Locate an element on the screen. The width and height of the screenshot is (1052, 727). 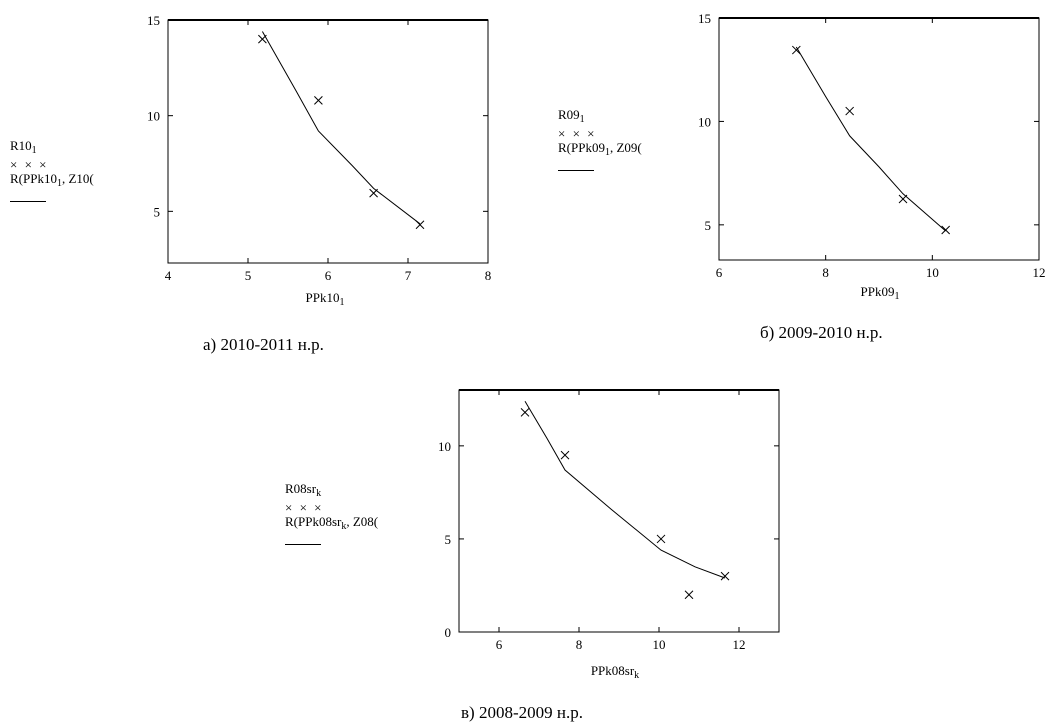
caption: в) 2008-2009 н.р. is located at coordinates (522, 712).